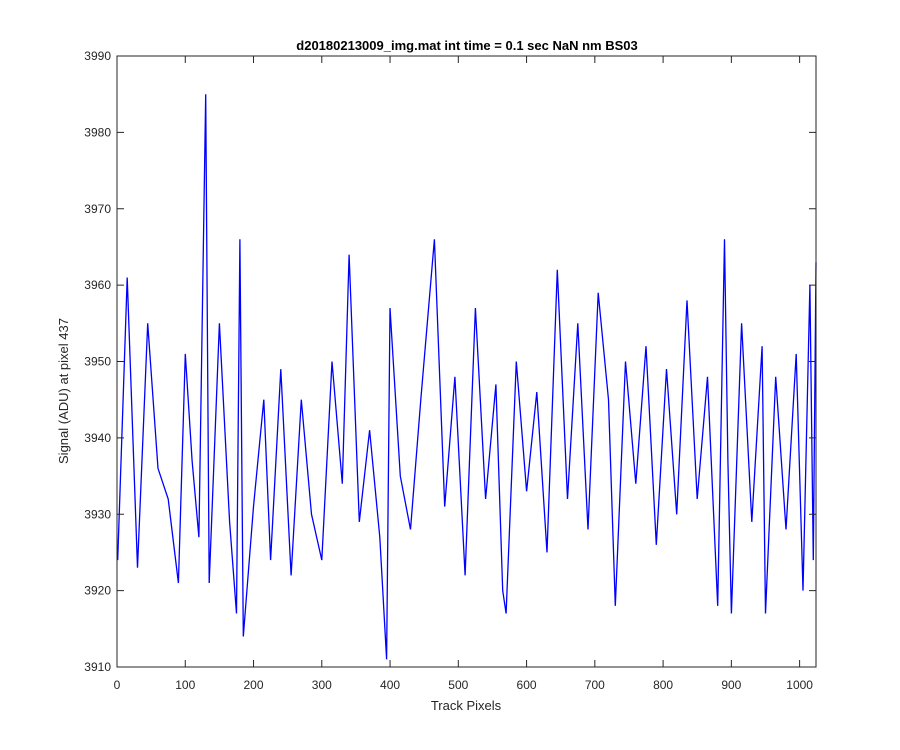  I want to click on y-tick-label-3960: 3960, so click(97, 285).